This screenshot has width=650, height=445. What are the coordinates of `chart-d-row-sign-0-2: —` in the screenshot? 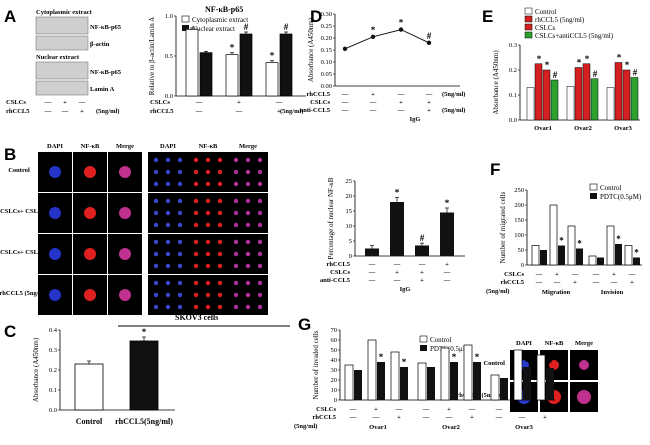 It's located at (401, 94).